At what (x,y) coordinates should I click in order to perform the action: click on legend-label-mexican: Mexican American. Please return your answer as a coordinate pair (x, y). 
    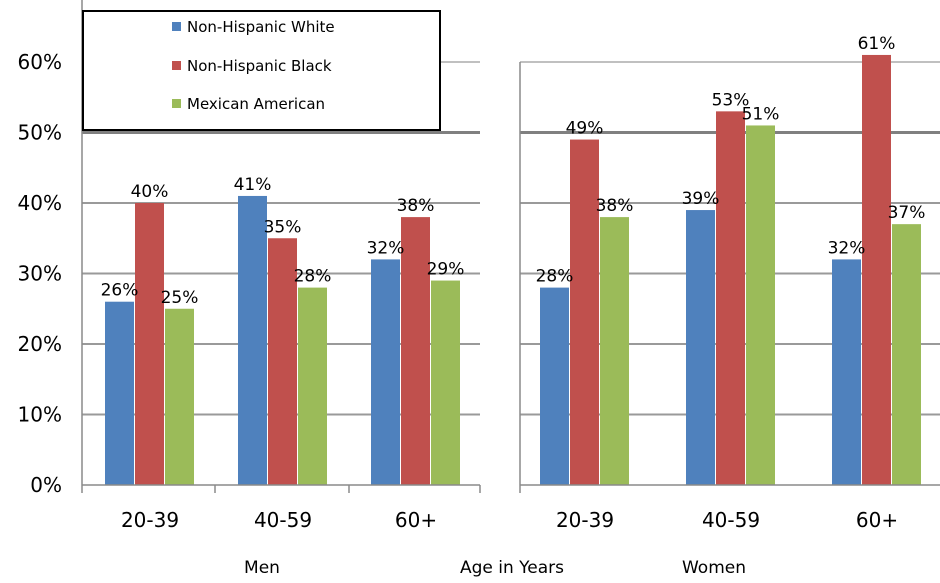
    Looking at the image, I should click on (256, 104).